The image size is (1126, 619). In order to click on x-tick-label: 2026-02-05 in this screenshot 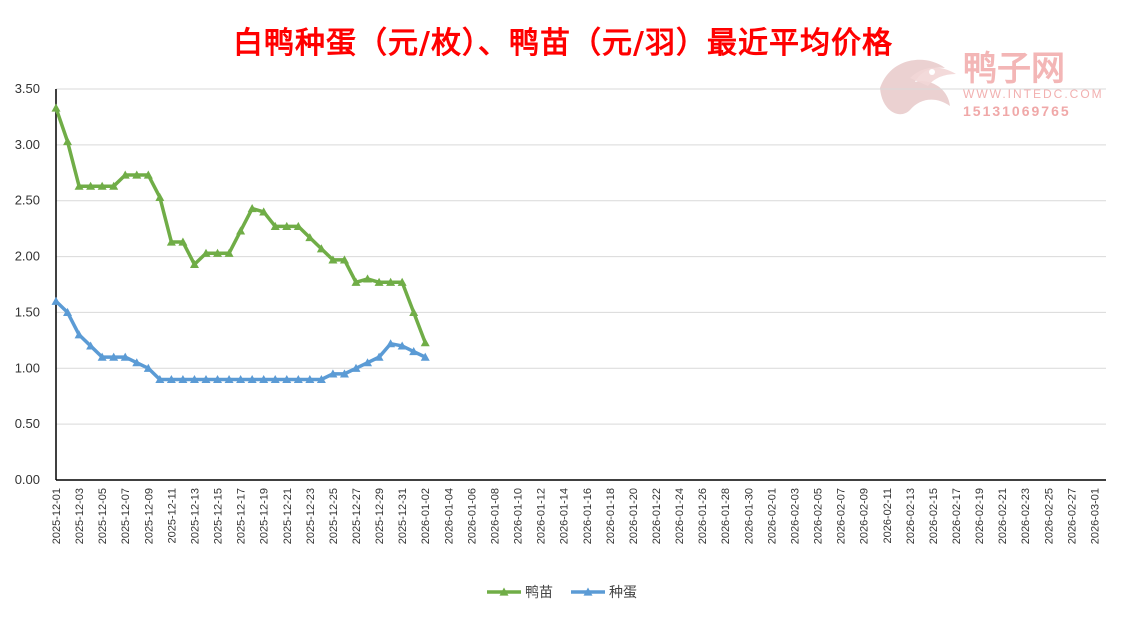, I will do `click(819, 516)`.